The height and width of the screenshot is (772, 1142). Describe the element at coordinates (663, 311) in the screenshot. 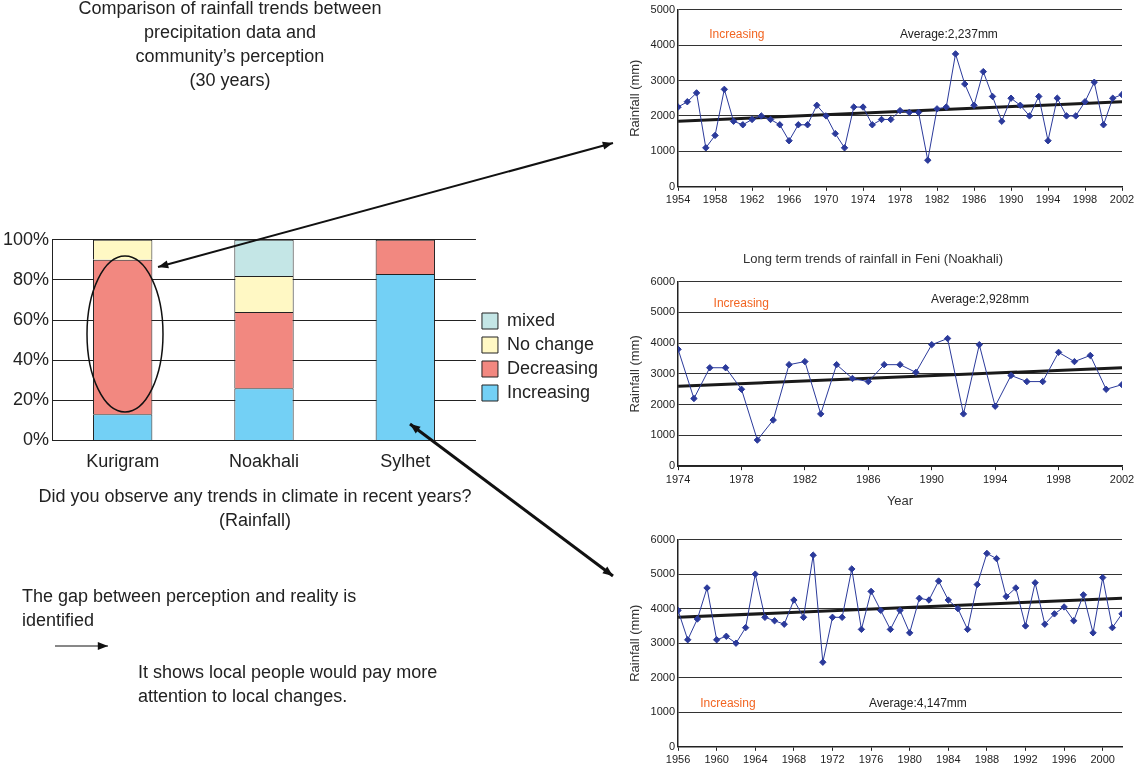

I see `y-tick-label: 5000` at that location.